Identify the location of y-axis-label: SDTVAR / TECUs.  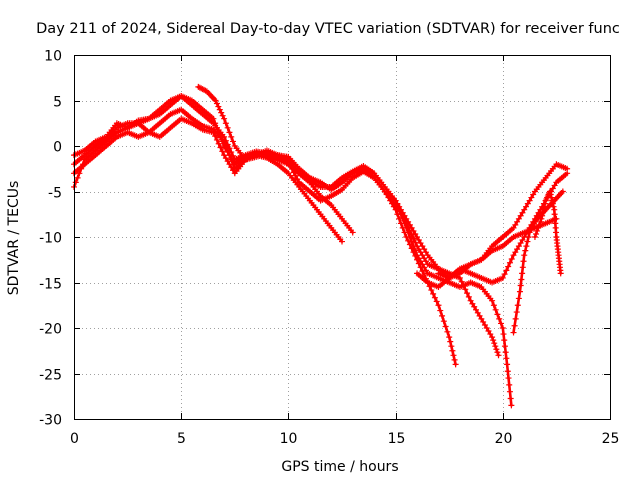
(14, 238).